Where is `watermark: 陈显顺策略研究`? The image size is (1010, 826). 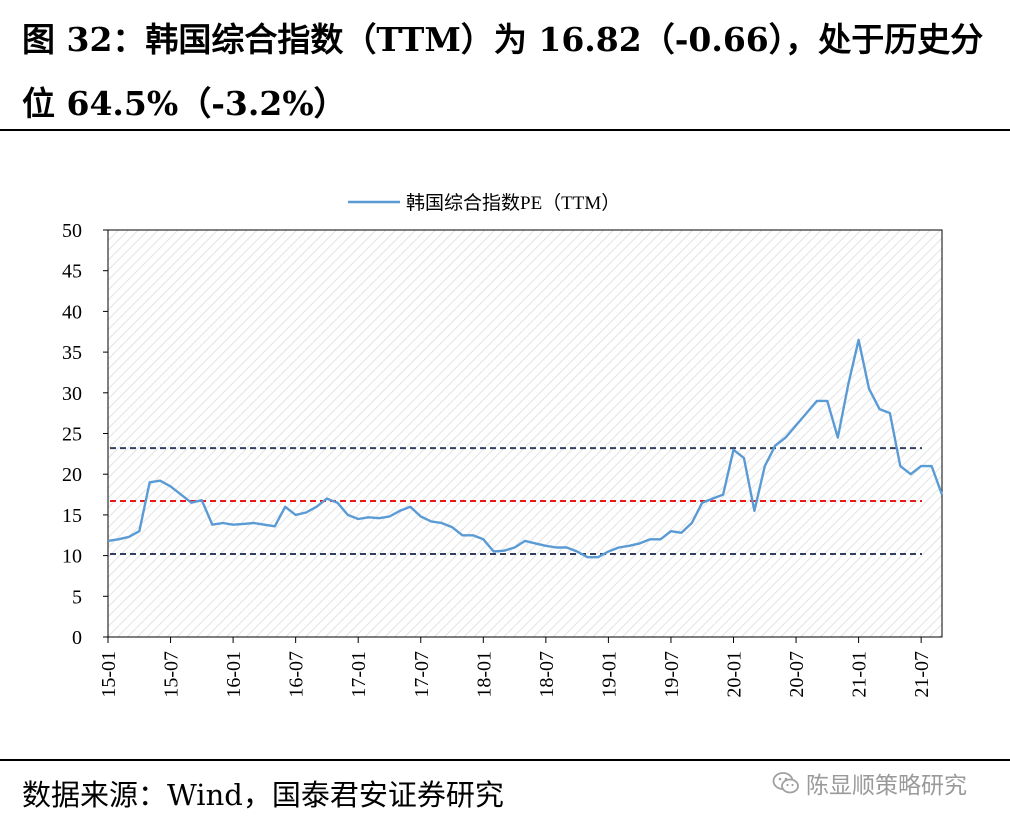 watermark: 陈显顺策略研究 is located at coordinates (869, 783).